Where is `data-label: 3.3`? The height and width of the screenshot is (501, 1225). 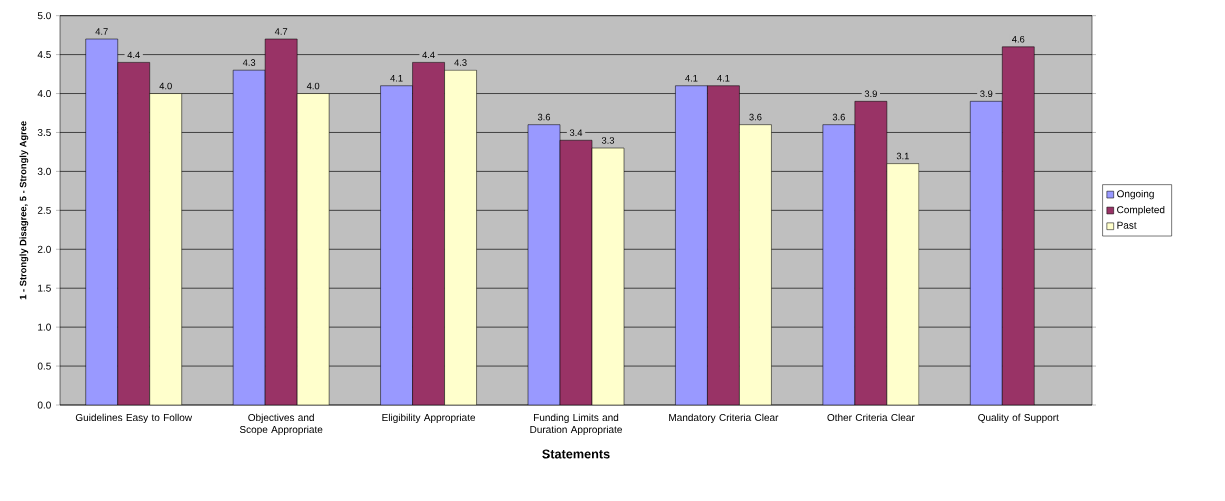
data-label: 3.3 is located at coordinates (608, 140).